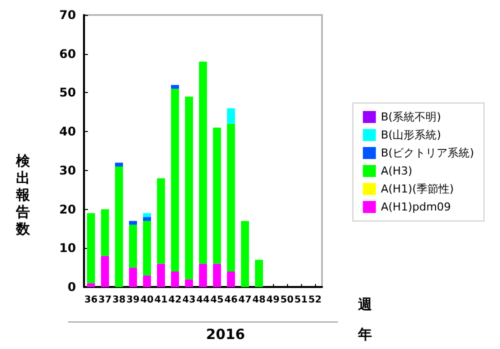 The height and width of the screenshot is (349, 500). I want to click on text: 週, so click(365, 305).